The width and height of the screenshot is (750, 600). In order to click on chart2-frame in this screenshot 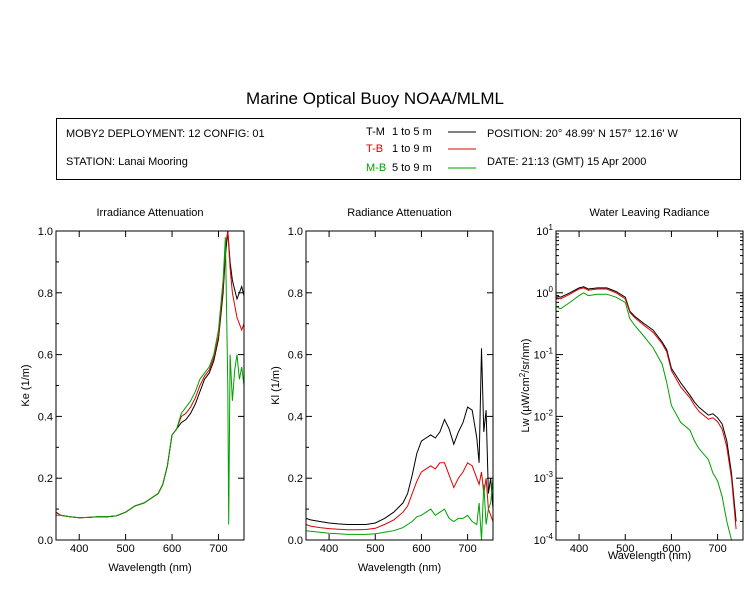, I will do `click(399, 385)`.